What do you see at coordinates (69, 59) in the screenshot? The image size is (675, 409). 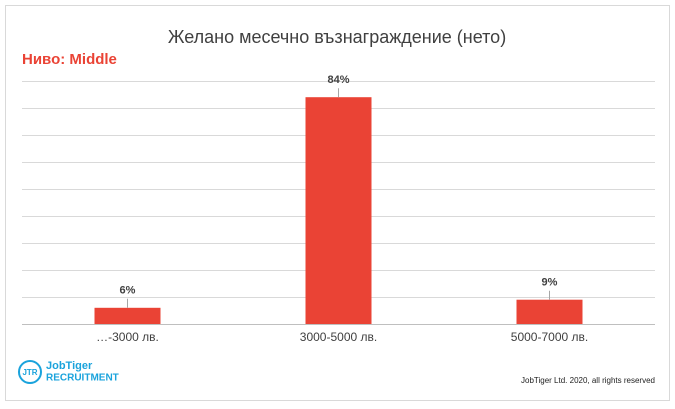 I see `chart-subtitle: Ниво: Middle` at bounding box center [69, 59].